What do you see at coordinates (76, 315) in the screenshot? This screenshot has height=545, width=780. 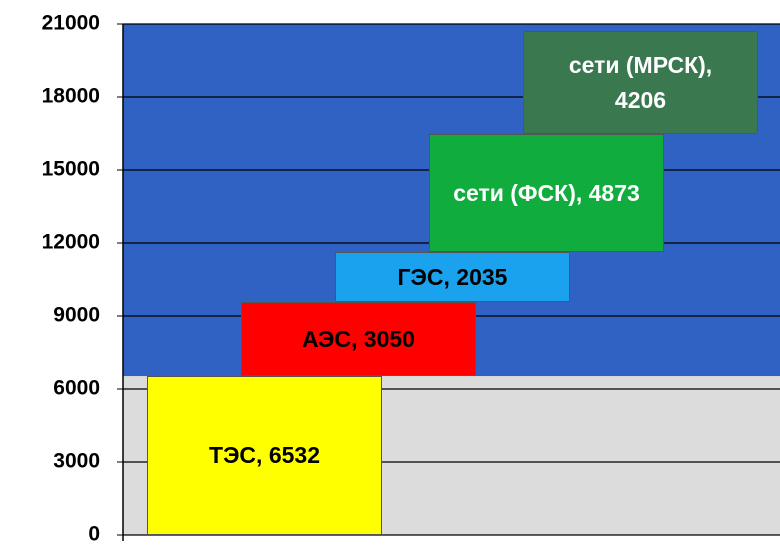 I see `y-tick-label: 9000` at bounding box center [76, 315].